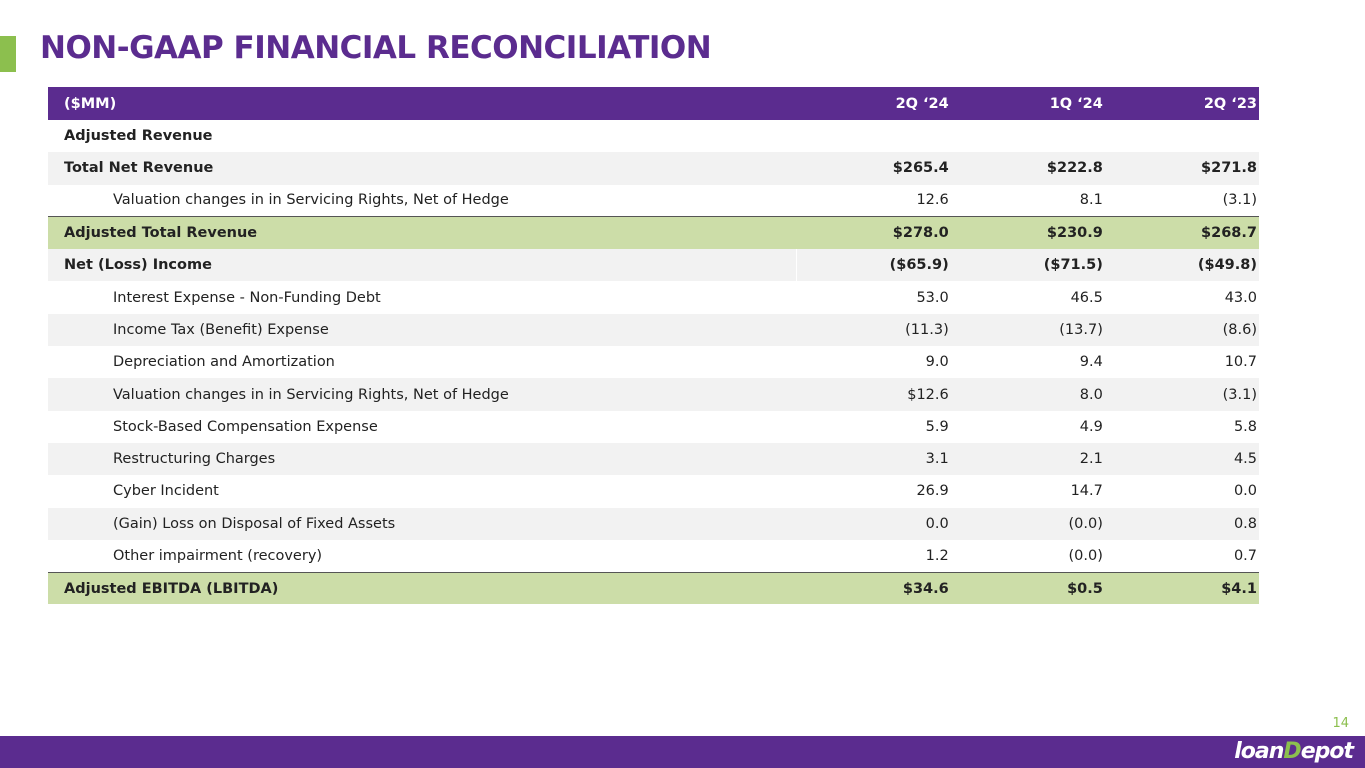  What do you see at coordinates (422, 523) in the screenshot?
I see `row-label: (Gain) Loss on Disposal of Fixed Assets` at bounding box center [422, 523].